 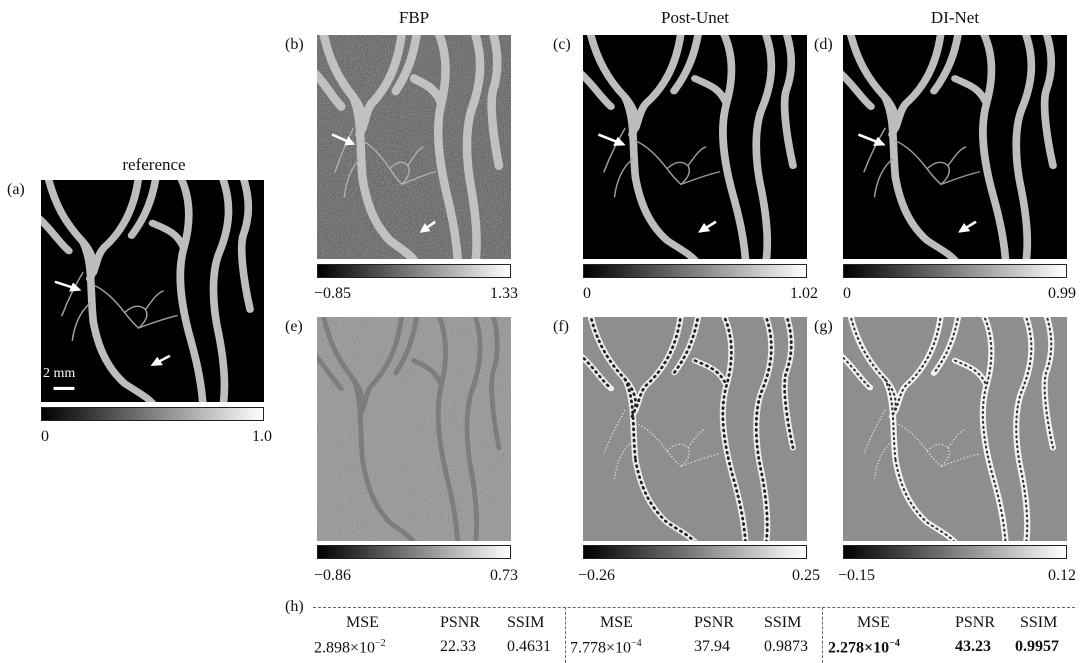 What do you see at coordinates (504, 293) in the screenshot?
I see `colorbar-b-max: 1.33` at bounding box center [504, 293].